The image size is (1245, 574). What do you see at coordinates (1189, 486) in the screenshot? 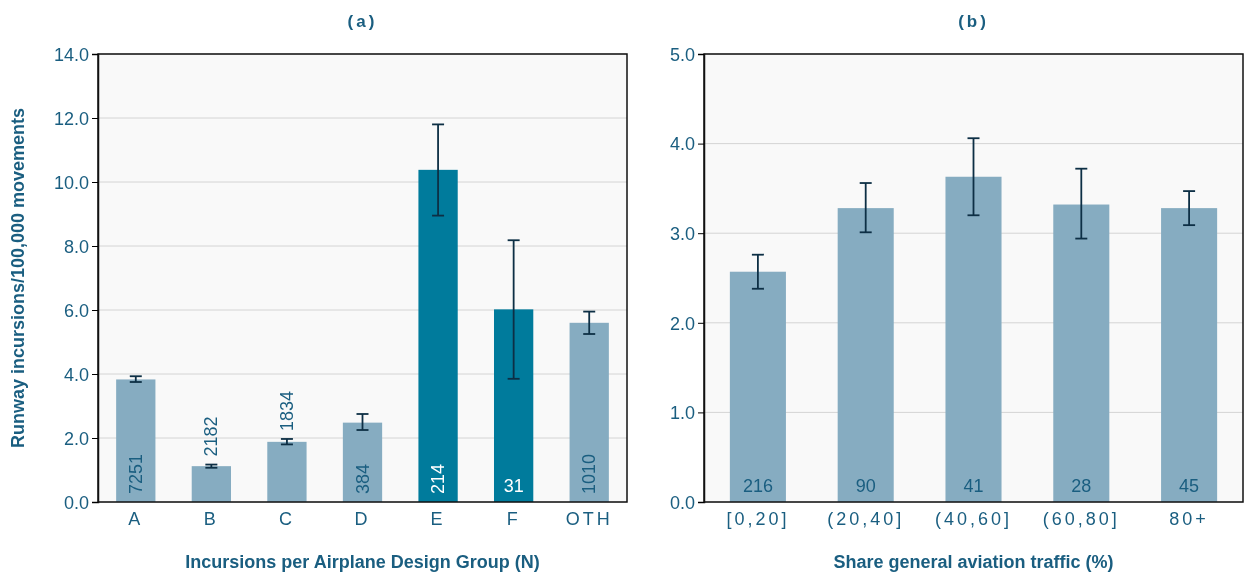
I see `annotation: 45` at bounding box center [1189, 486].